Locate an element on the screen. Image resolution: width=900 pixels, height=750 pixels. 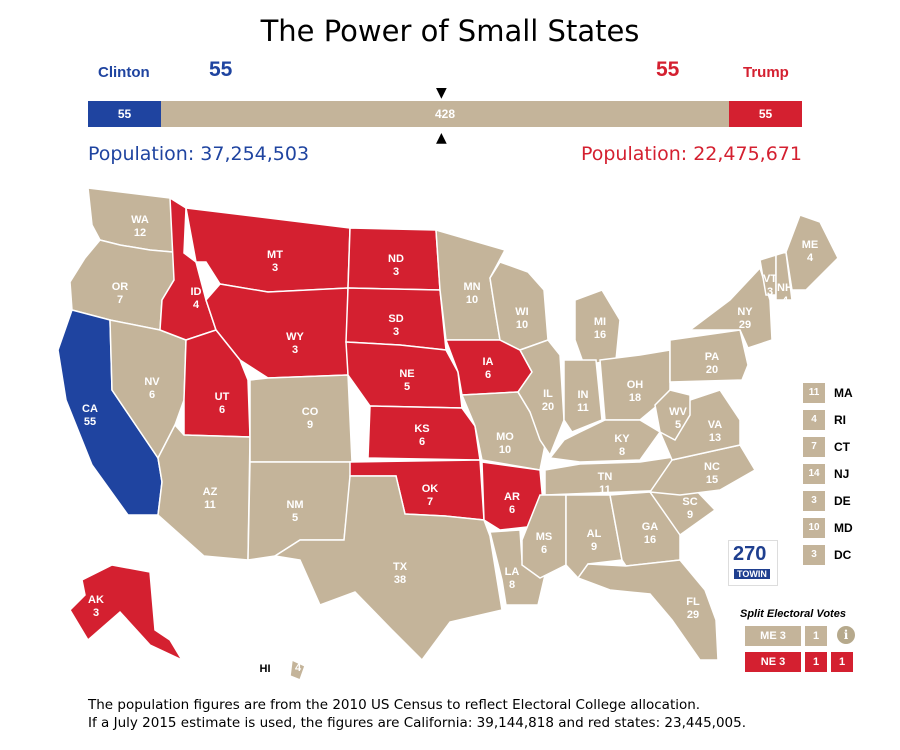
split-votes-title: Split Electoral Votes is located at coordinates (793, 614).